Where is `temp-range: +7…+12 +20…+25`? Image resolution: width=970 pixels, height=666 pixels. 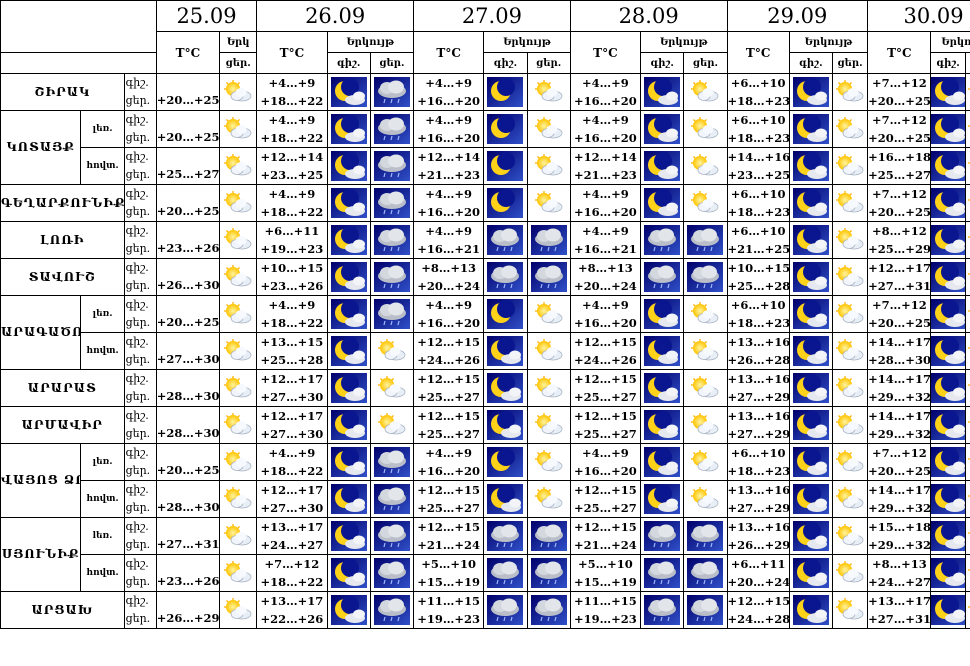 temp-range: +7…+12 +20…+25 is located at coordinates (899, 129).